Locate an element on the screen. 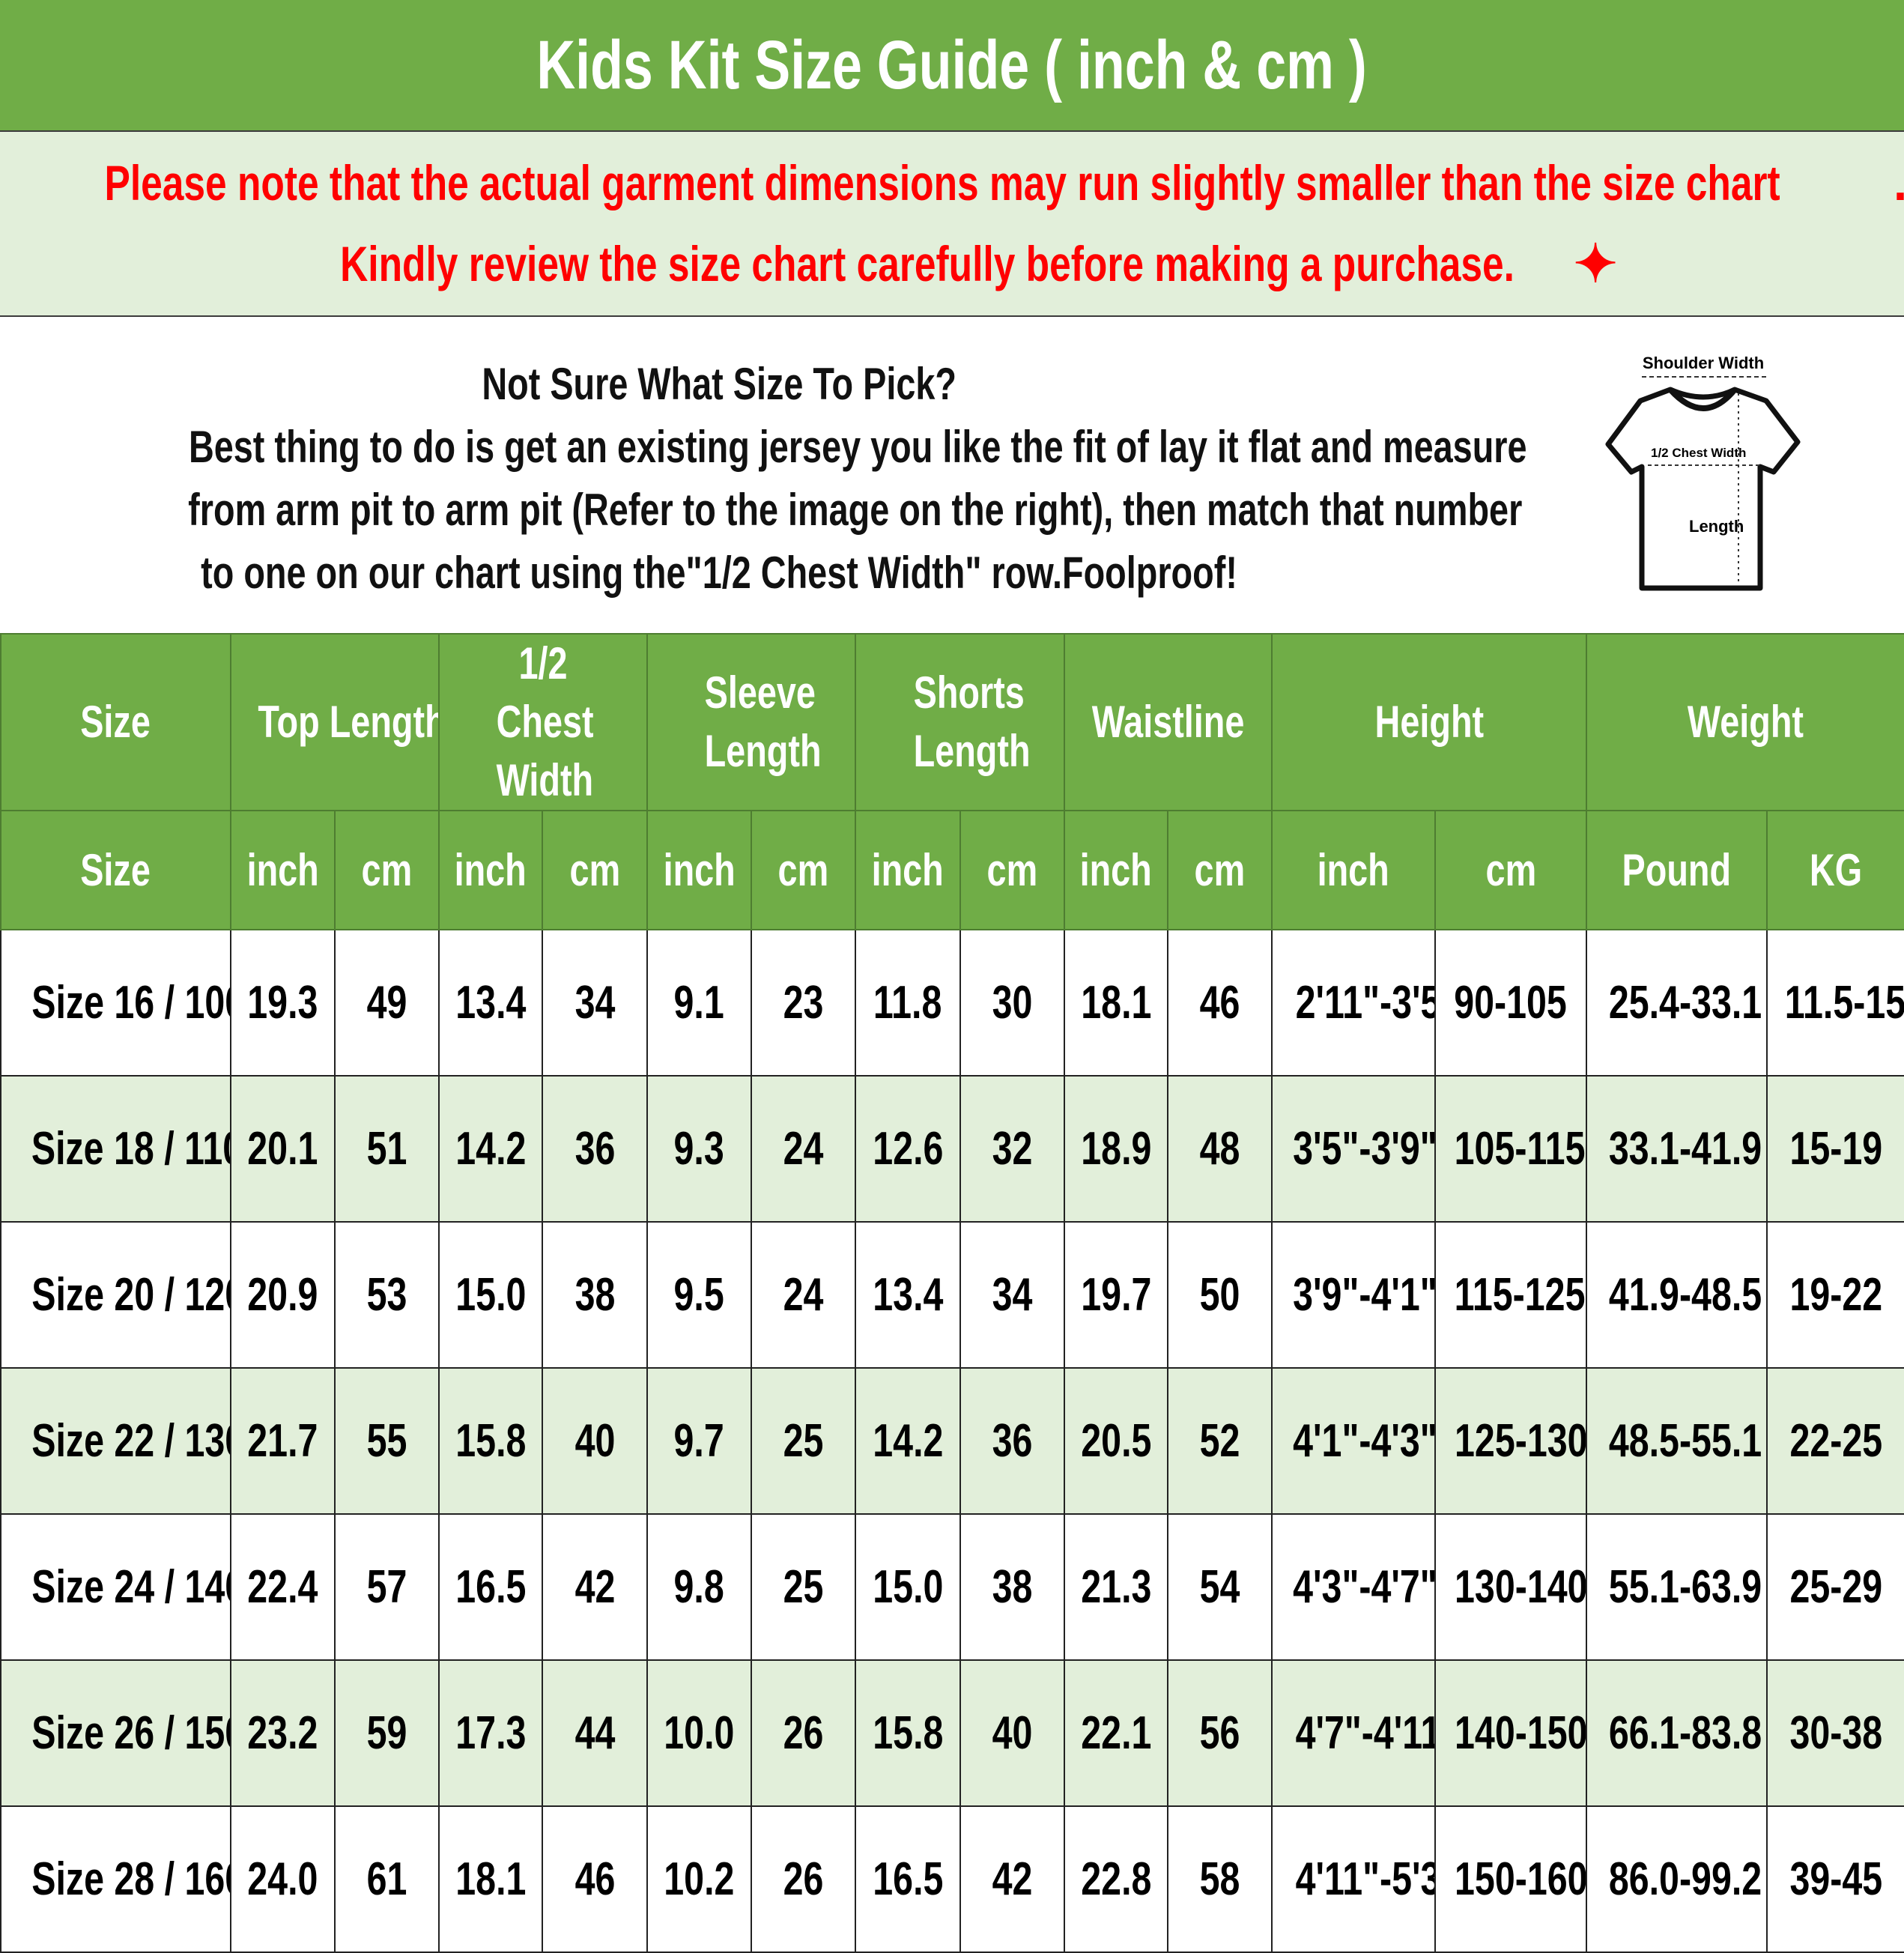 This screenshot has height=1953, width=1904. table-cell: 10.2 is located at coordinates (699, 1879).